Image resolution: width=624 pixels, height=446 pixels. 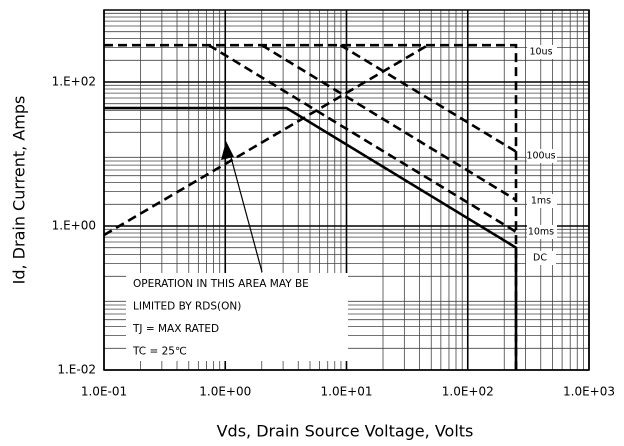 I want to click on annotation: TJ = MAX RATED, so click(x=175, y=329).